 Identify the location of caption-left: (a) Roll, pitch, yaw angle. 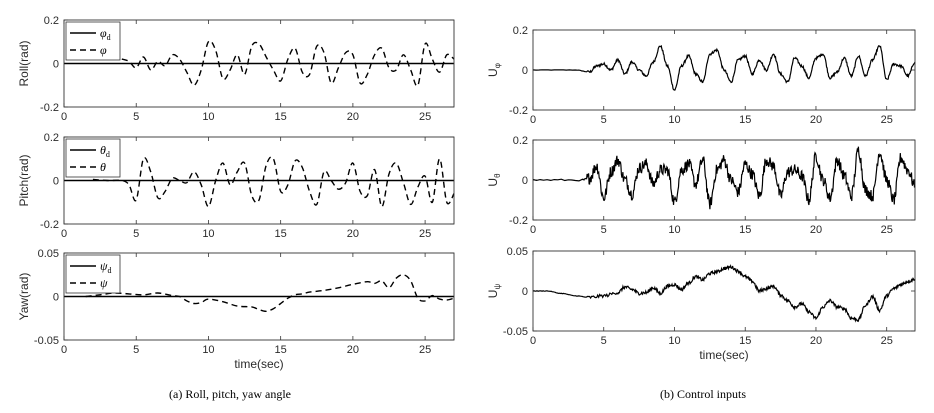
(230, 394).